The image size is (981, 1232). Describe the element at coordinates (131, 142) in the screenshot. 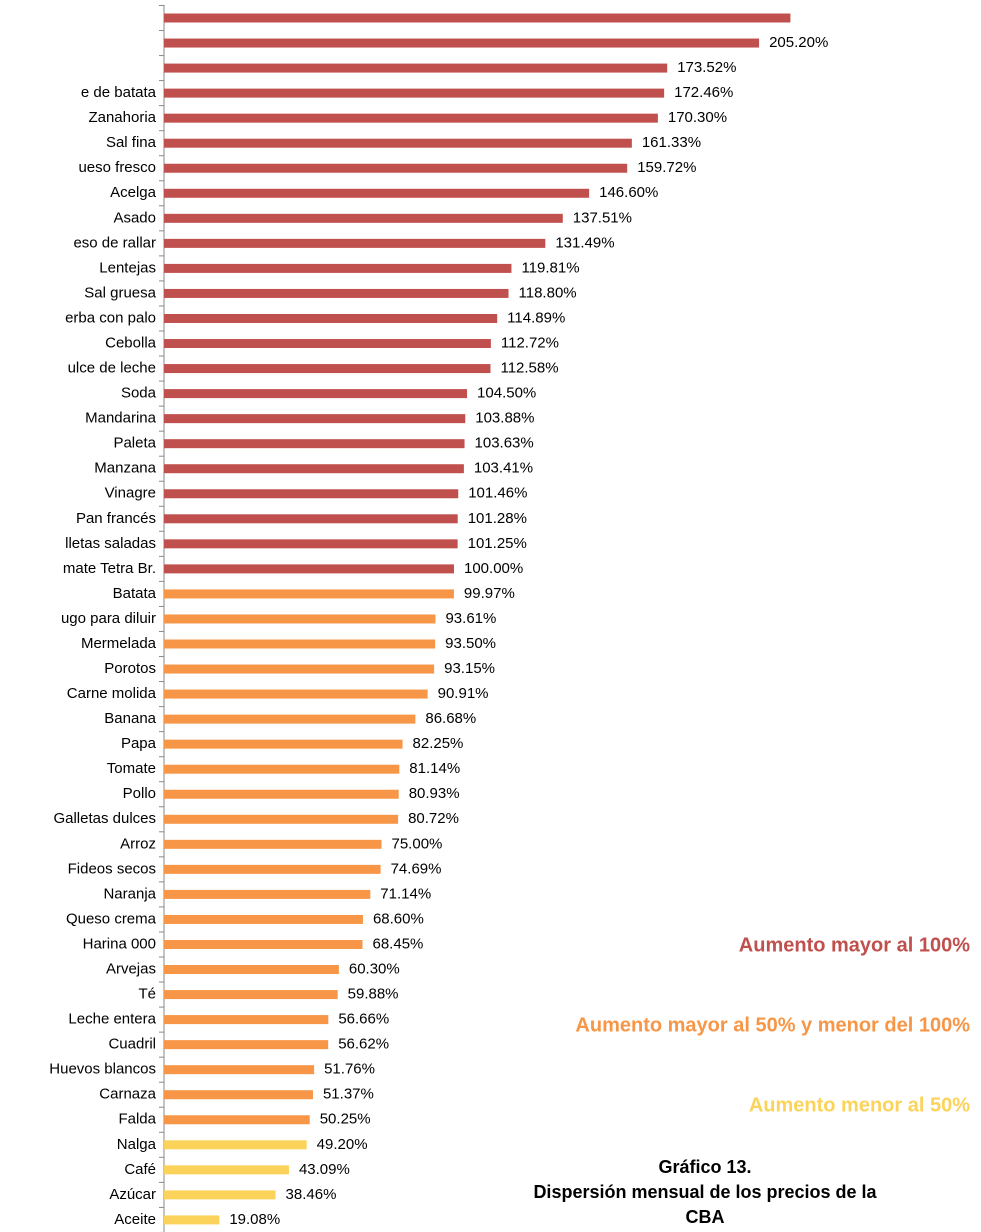

I see `category-label: Sal fina` at that location.